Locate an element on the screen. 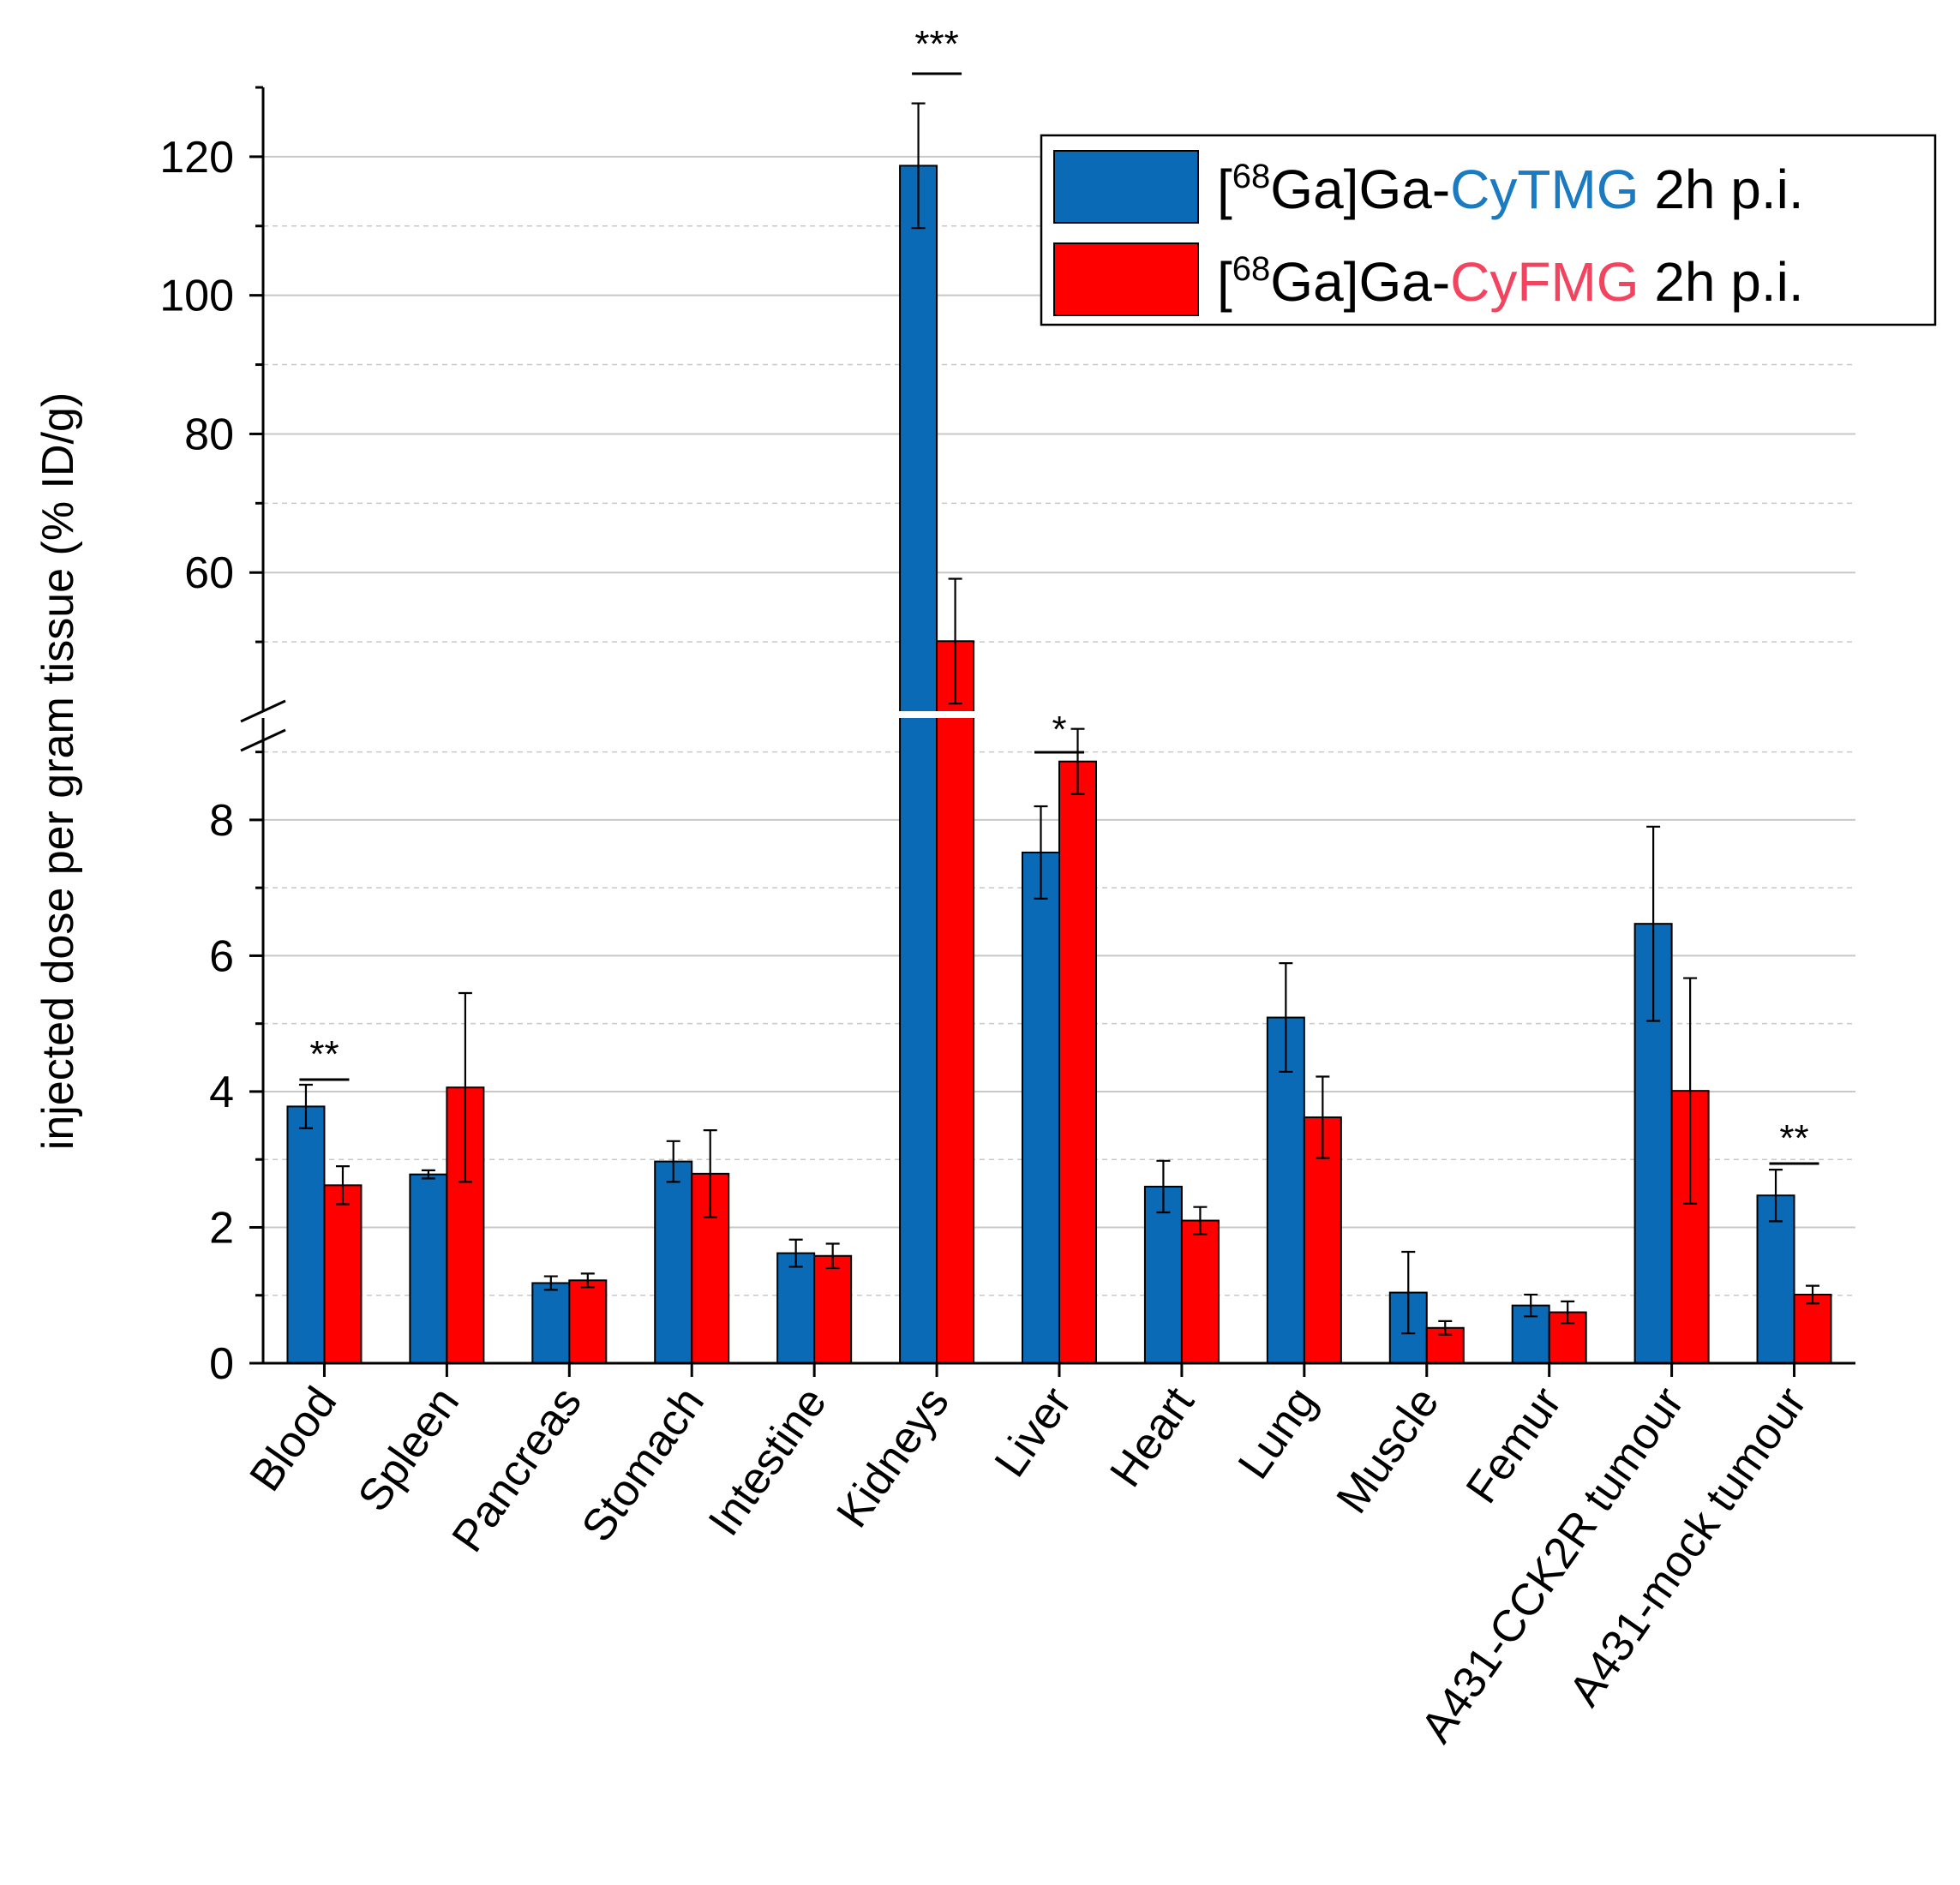 Image resolution: width=1960 pixels, height=1885 pixels. legend-label: [68Ga]Ga-CyTMG 2h p.i. is located at coordinates (1510, 189).